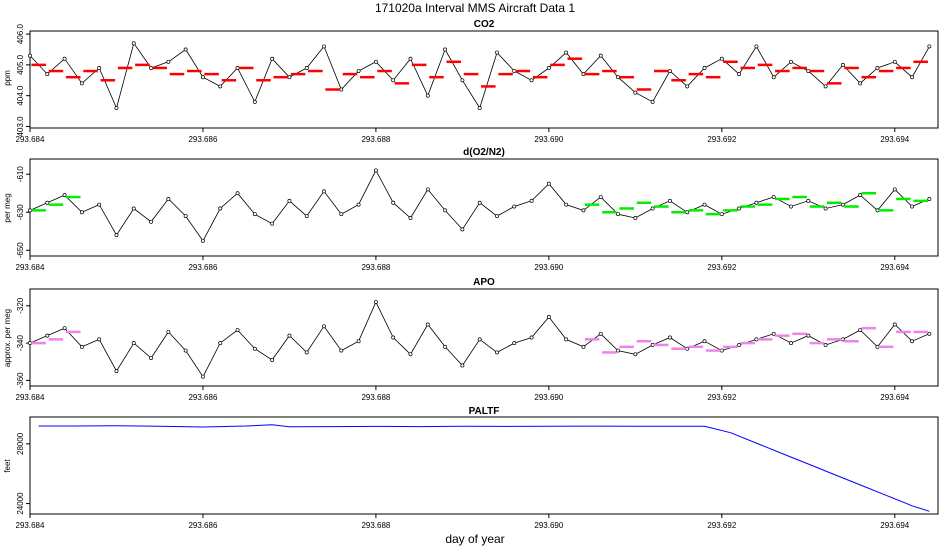 The image size is (950, 550). Describe the element at coordinates (722, 394) in the screenshot. I see `xtick-apo-4: 293.692` at that location.